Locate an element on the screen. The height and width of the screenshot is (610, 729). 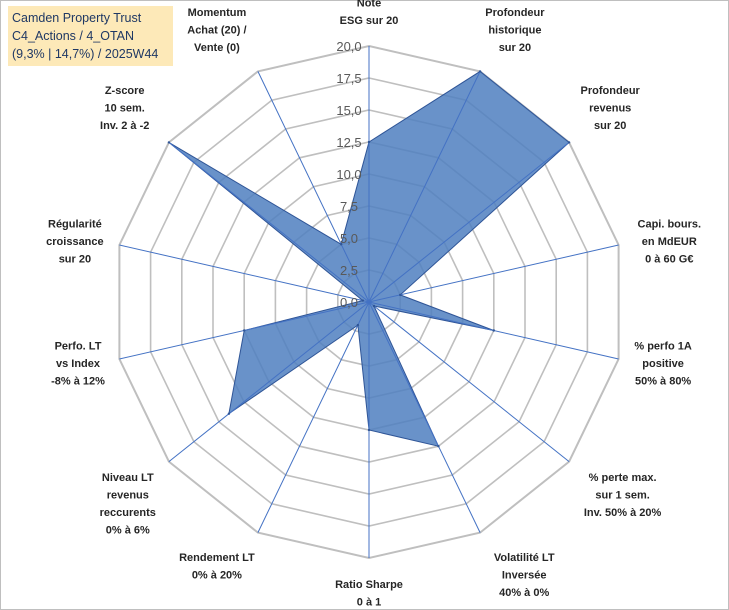
axis-label: 50% à 80% is located at coordinates (663, 382).